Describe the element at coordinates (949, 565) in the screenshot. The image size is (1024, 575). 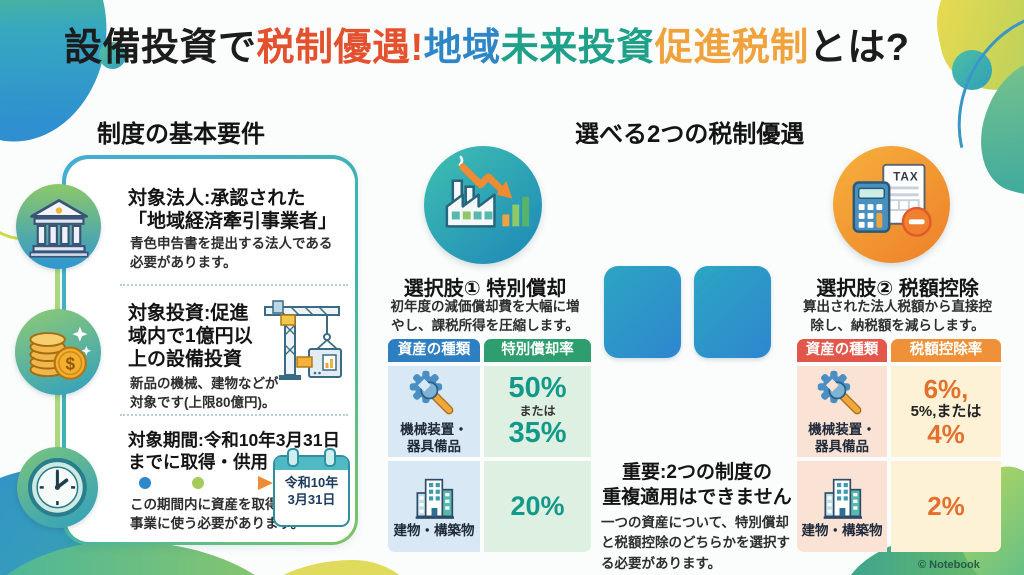
I see `copyright-text: © Notebook` at that location.